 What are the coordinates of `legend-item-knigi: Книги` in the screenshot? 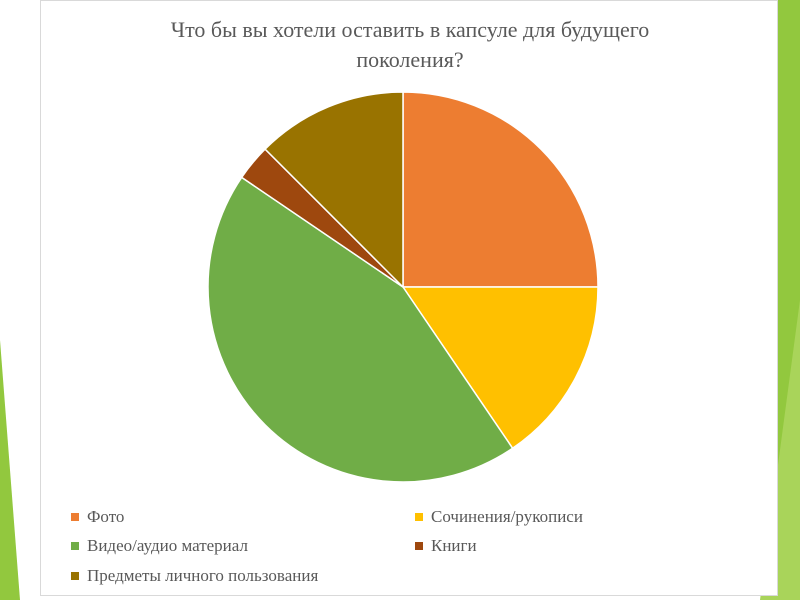 It's located at (446, 546).